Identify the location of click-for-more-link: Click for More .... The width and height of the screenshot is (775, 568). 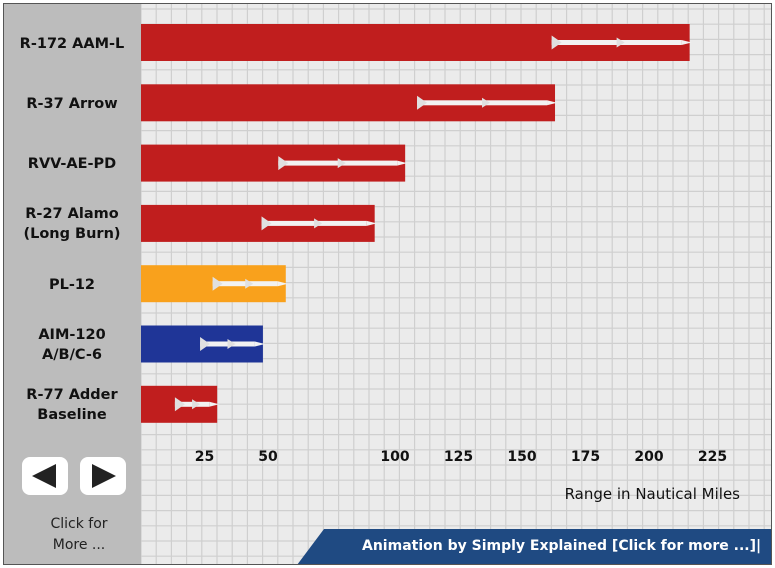
(79, 534).